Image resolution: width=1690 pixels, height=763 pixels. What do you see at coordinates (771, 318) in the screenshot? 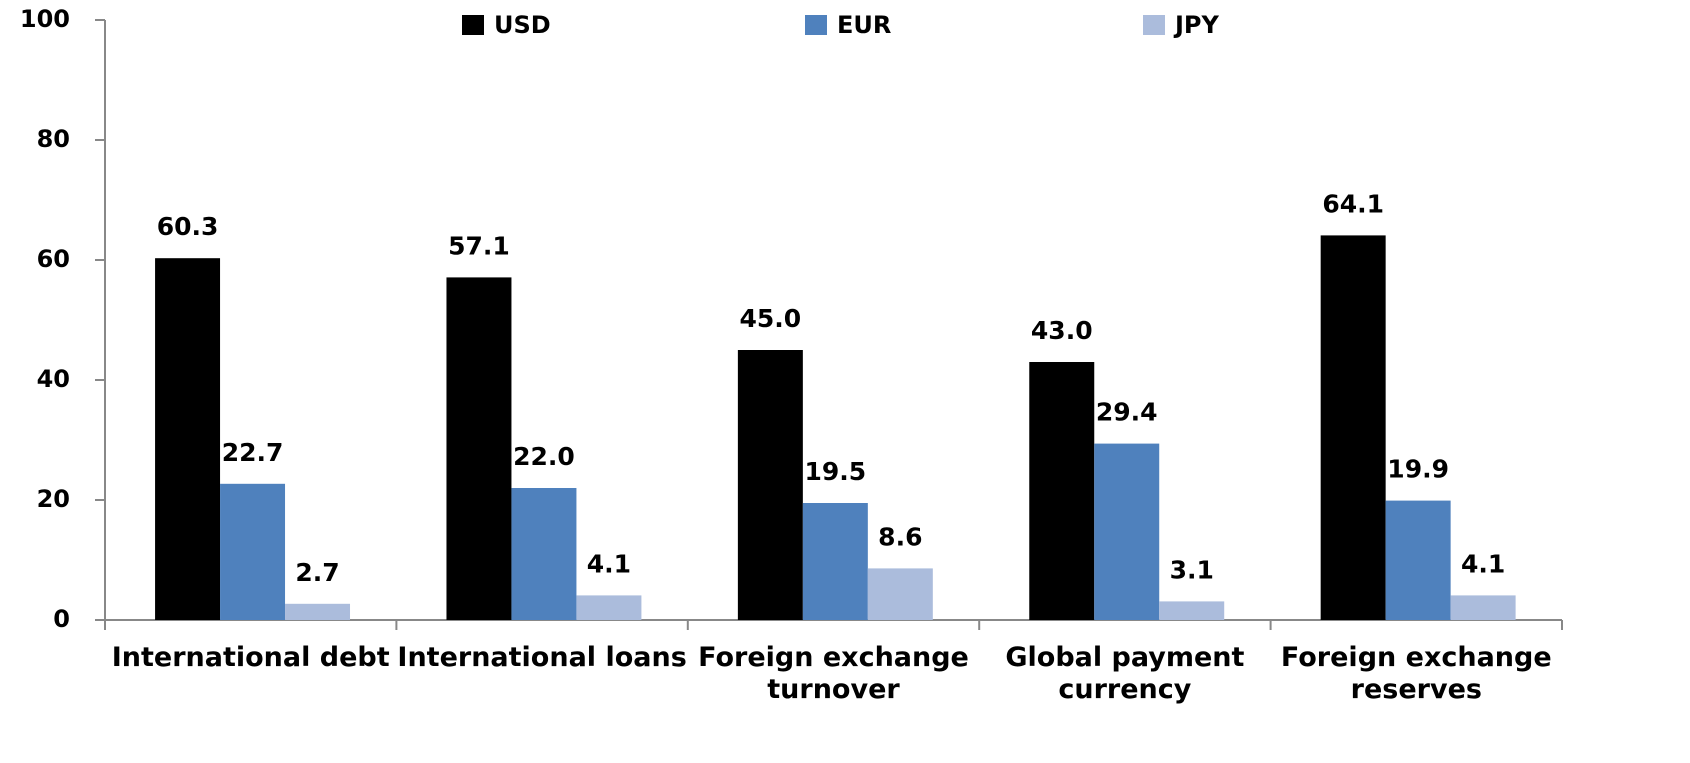
I see `data-label: 45.0` at bounding box center [771, 318].